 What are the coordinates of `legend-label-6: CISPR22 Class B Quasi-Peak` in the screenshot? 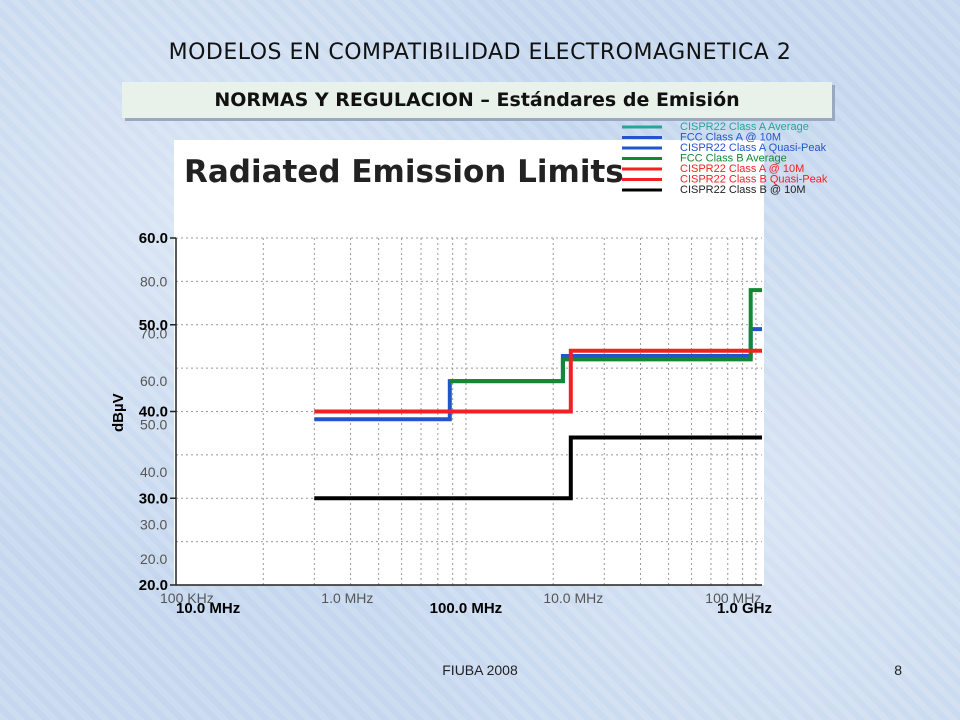 It's located at (754, 180).